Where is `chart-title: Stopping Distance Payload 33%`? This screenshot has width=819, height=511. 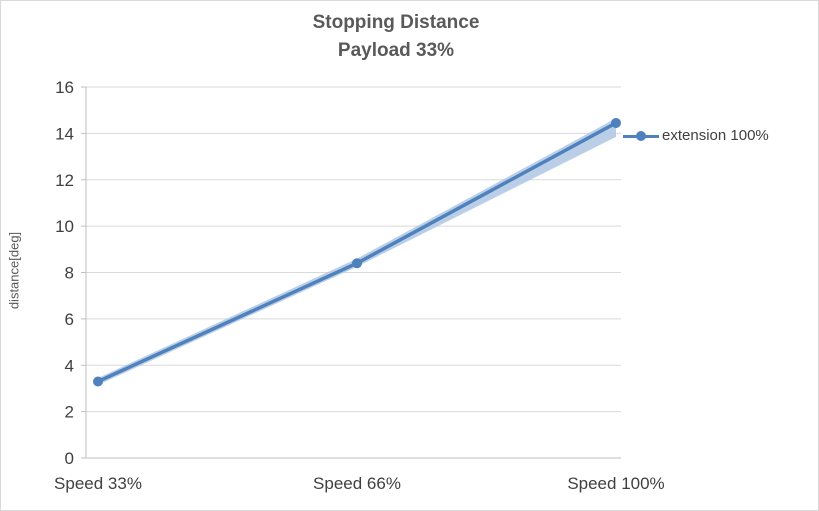
chart-title: Stopping Distance Payload 33% is located at coordinates (396, 37).